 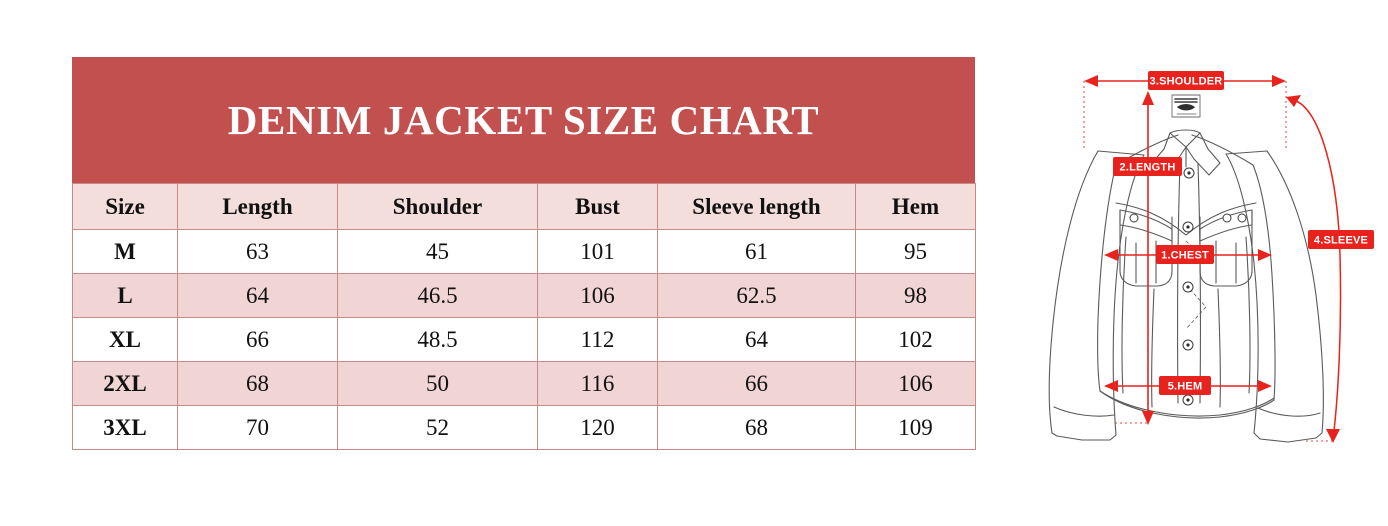 I want to click on cell-hem: 95, so click(x=915, y=251).